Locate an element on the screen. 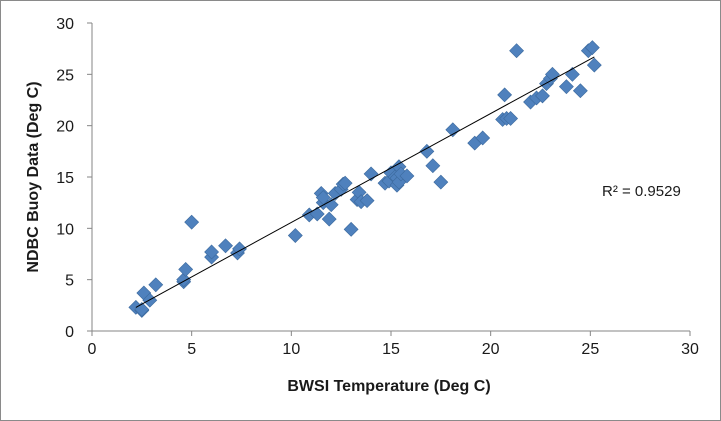 The image size is (721, 421). y-tick-label: 30 is located at coordinates (65, 24).